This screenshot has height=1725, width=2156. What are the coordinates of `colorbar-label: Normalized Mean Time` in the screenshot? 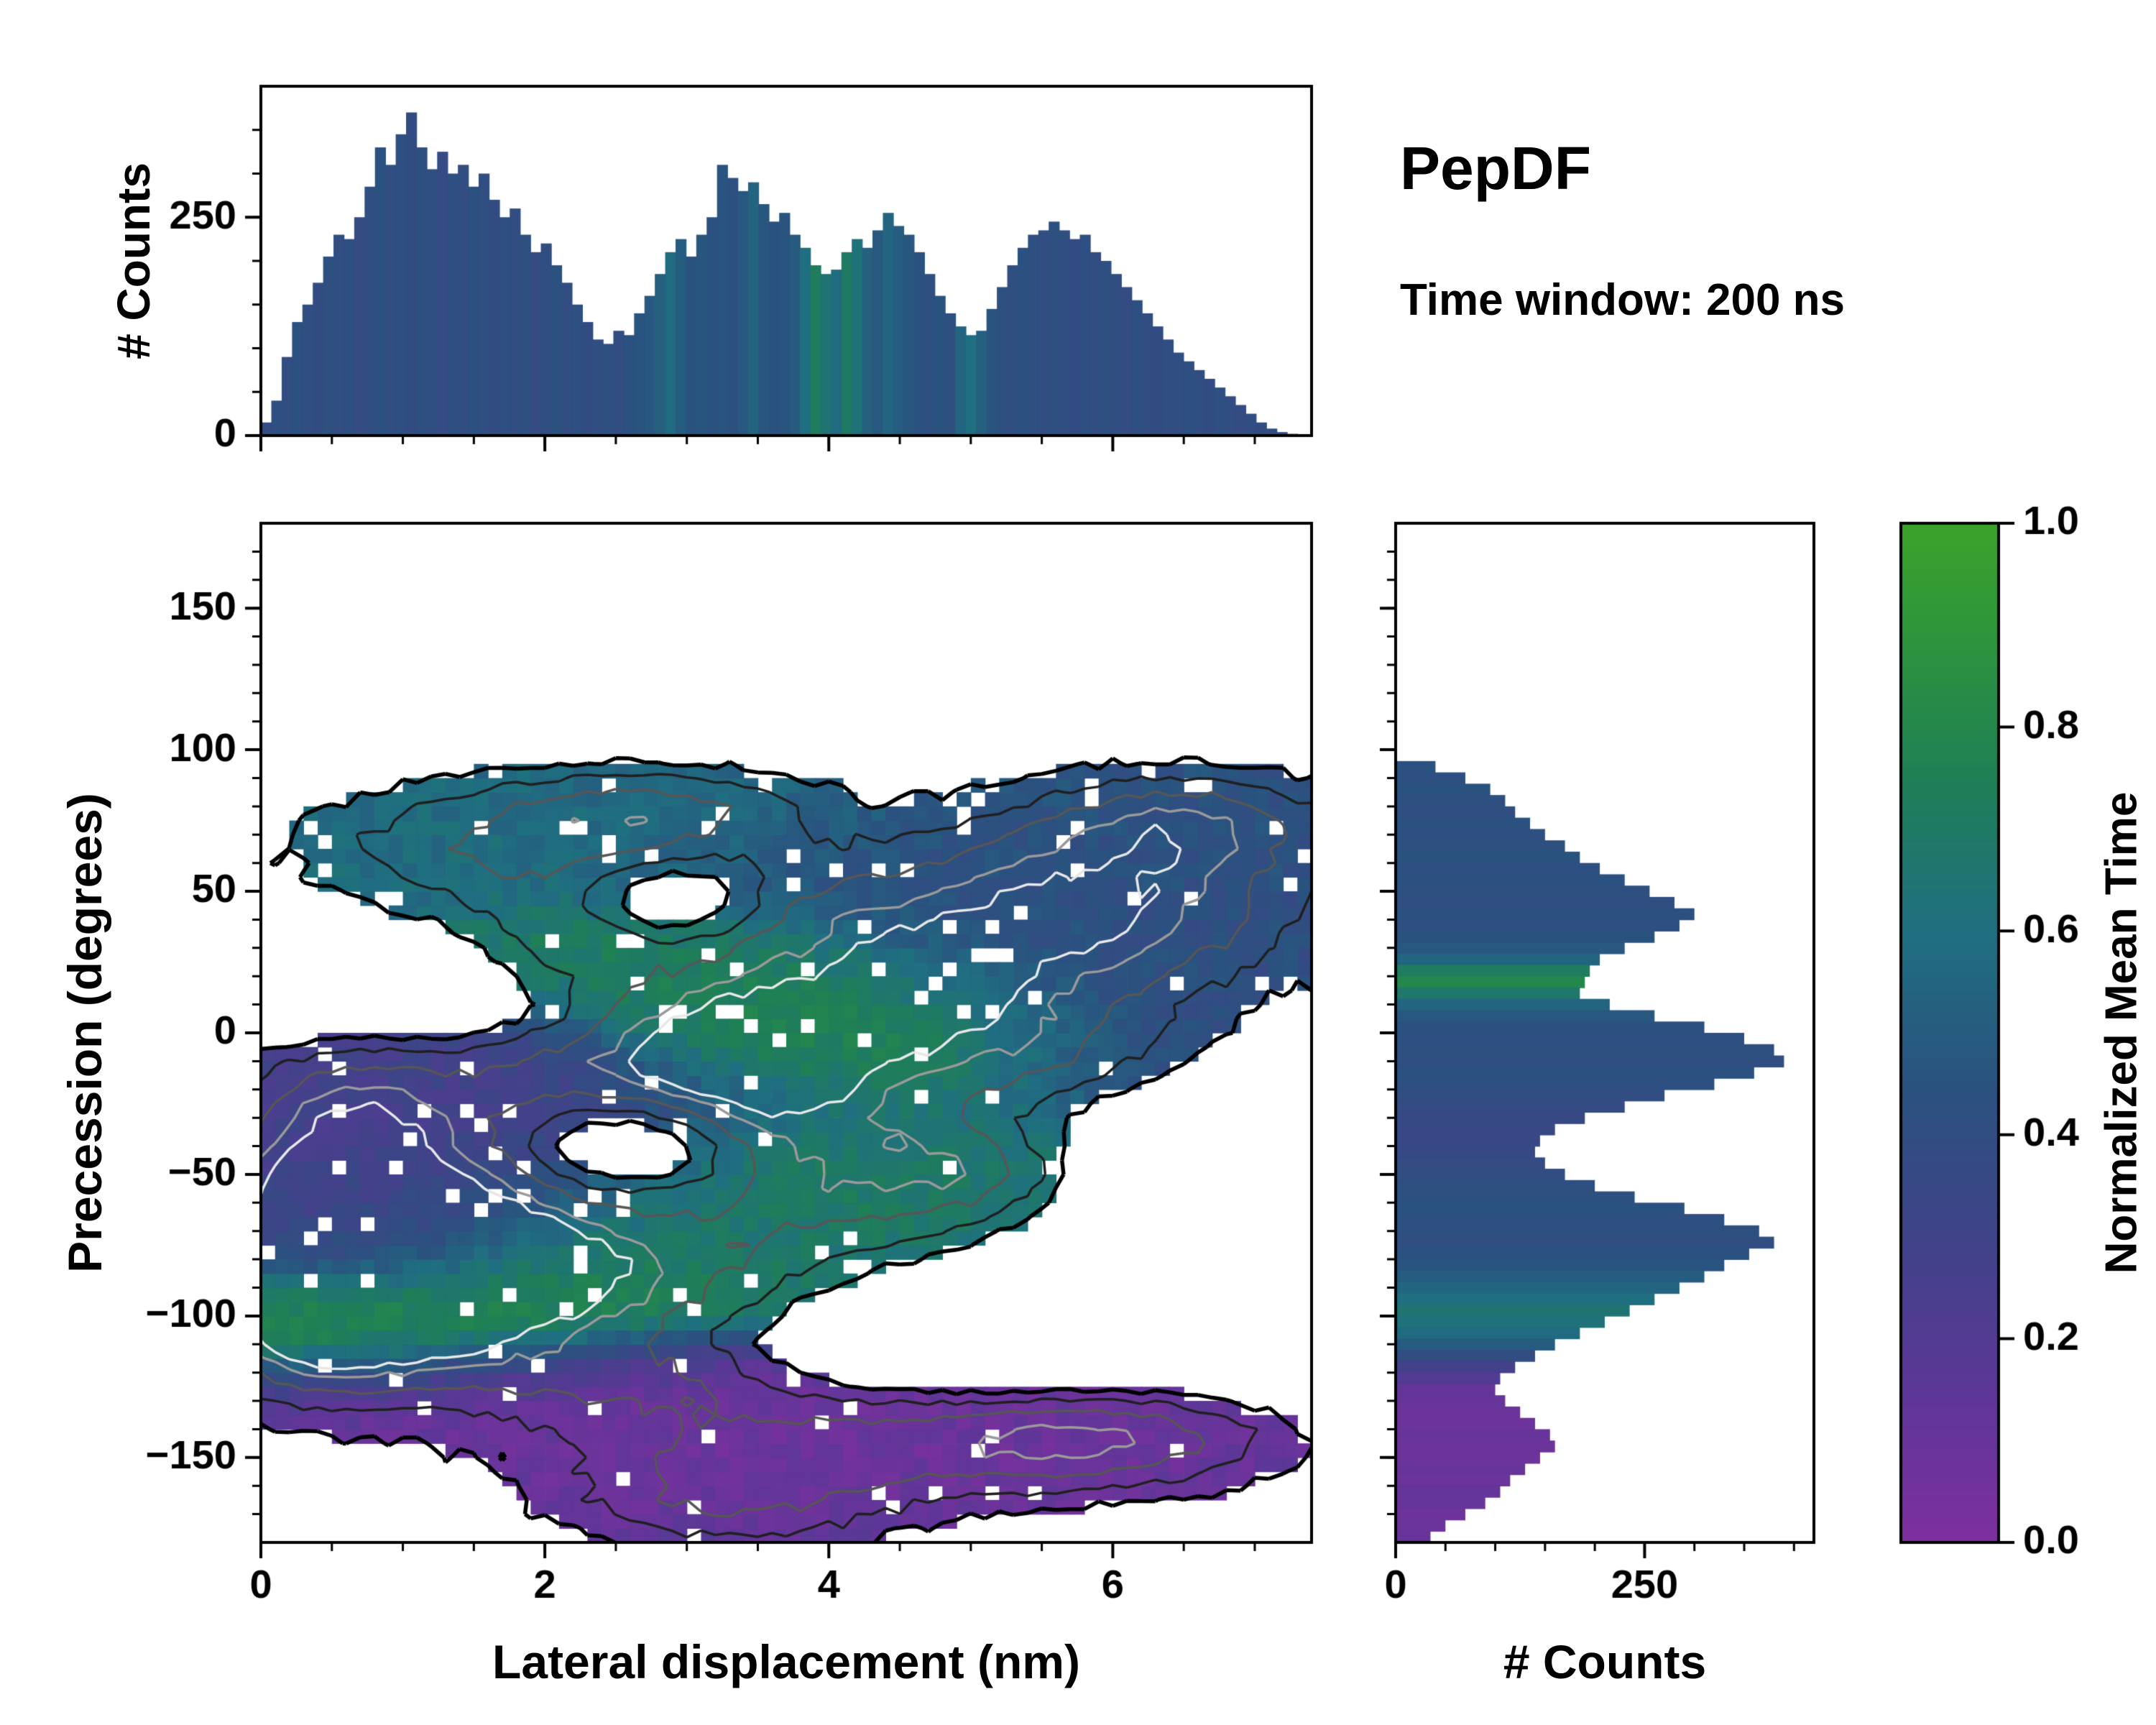 It's located at (2122, 1032).